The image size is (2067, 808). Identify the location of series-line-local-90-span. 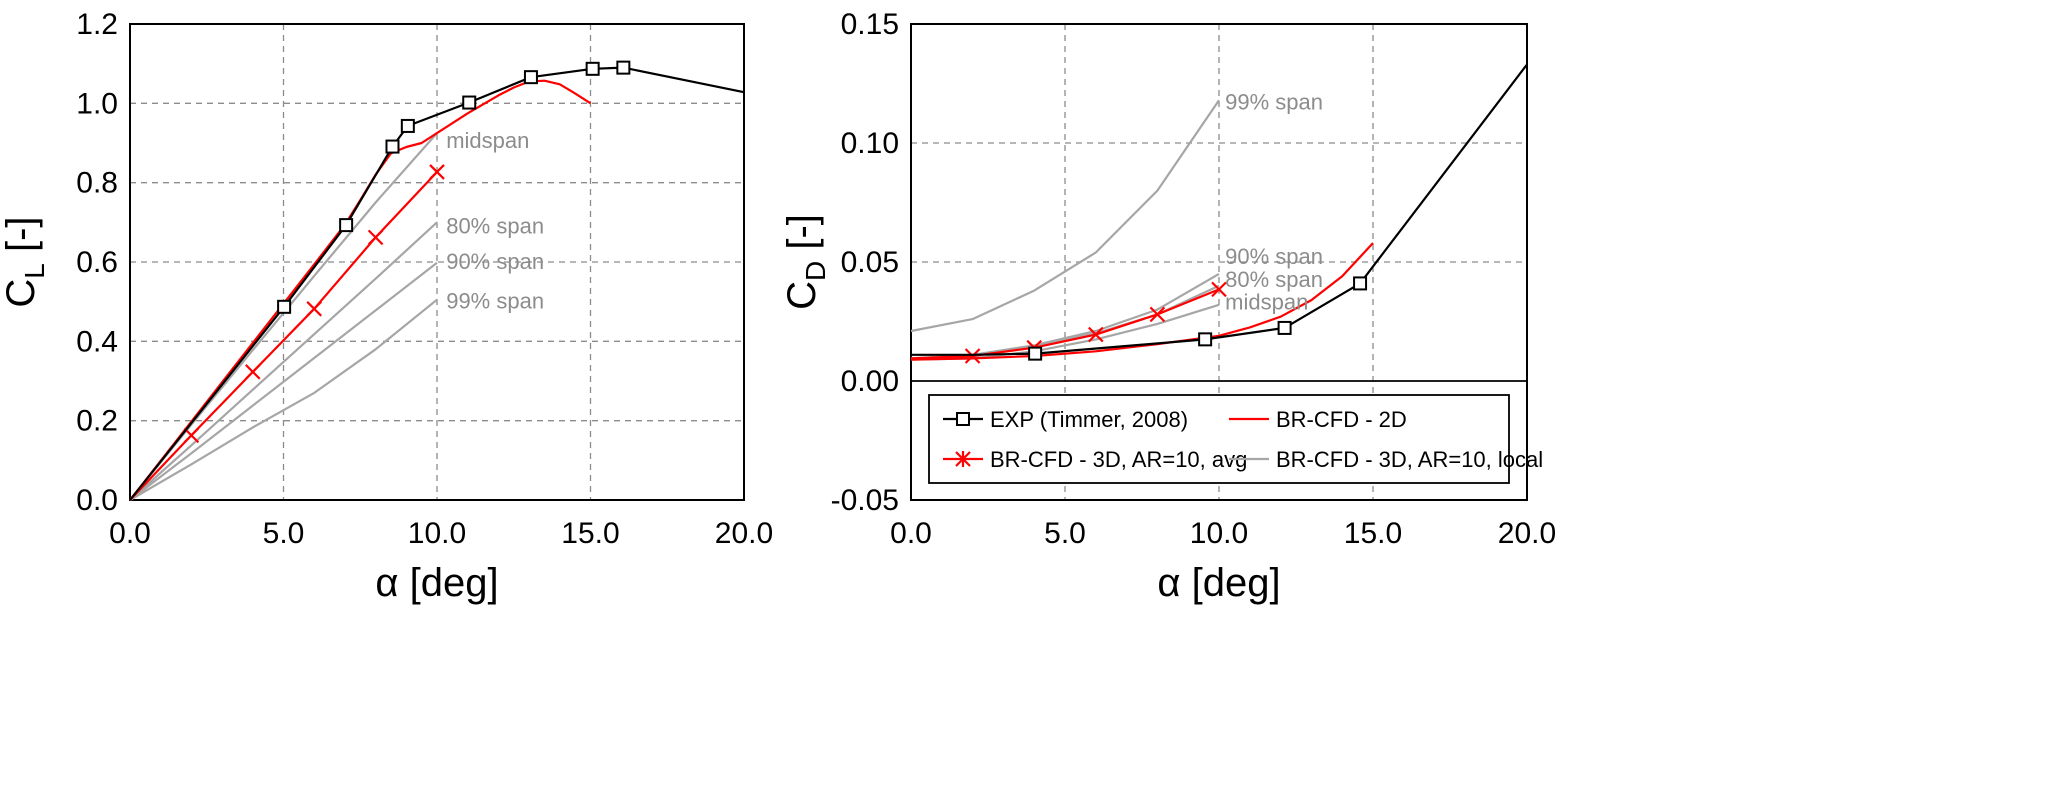
(283, 381).